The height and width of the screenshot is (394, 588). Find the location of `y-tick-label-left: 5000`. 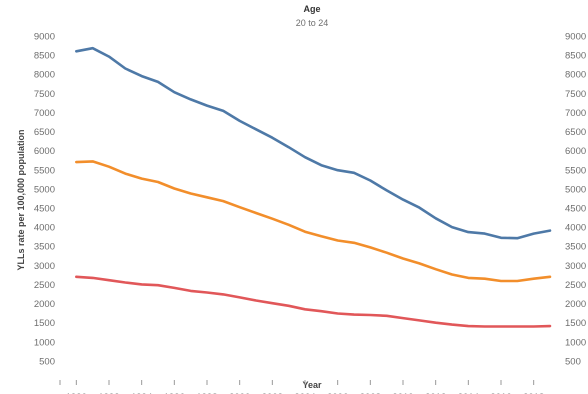

y-tick-label-left: 5000 is located at coordinates (44, 189).